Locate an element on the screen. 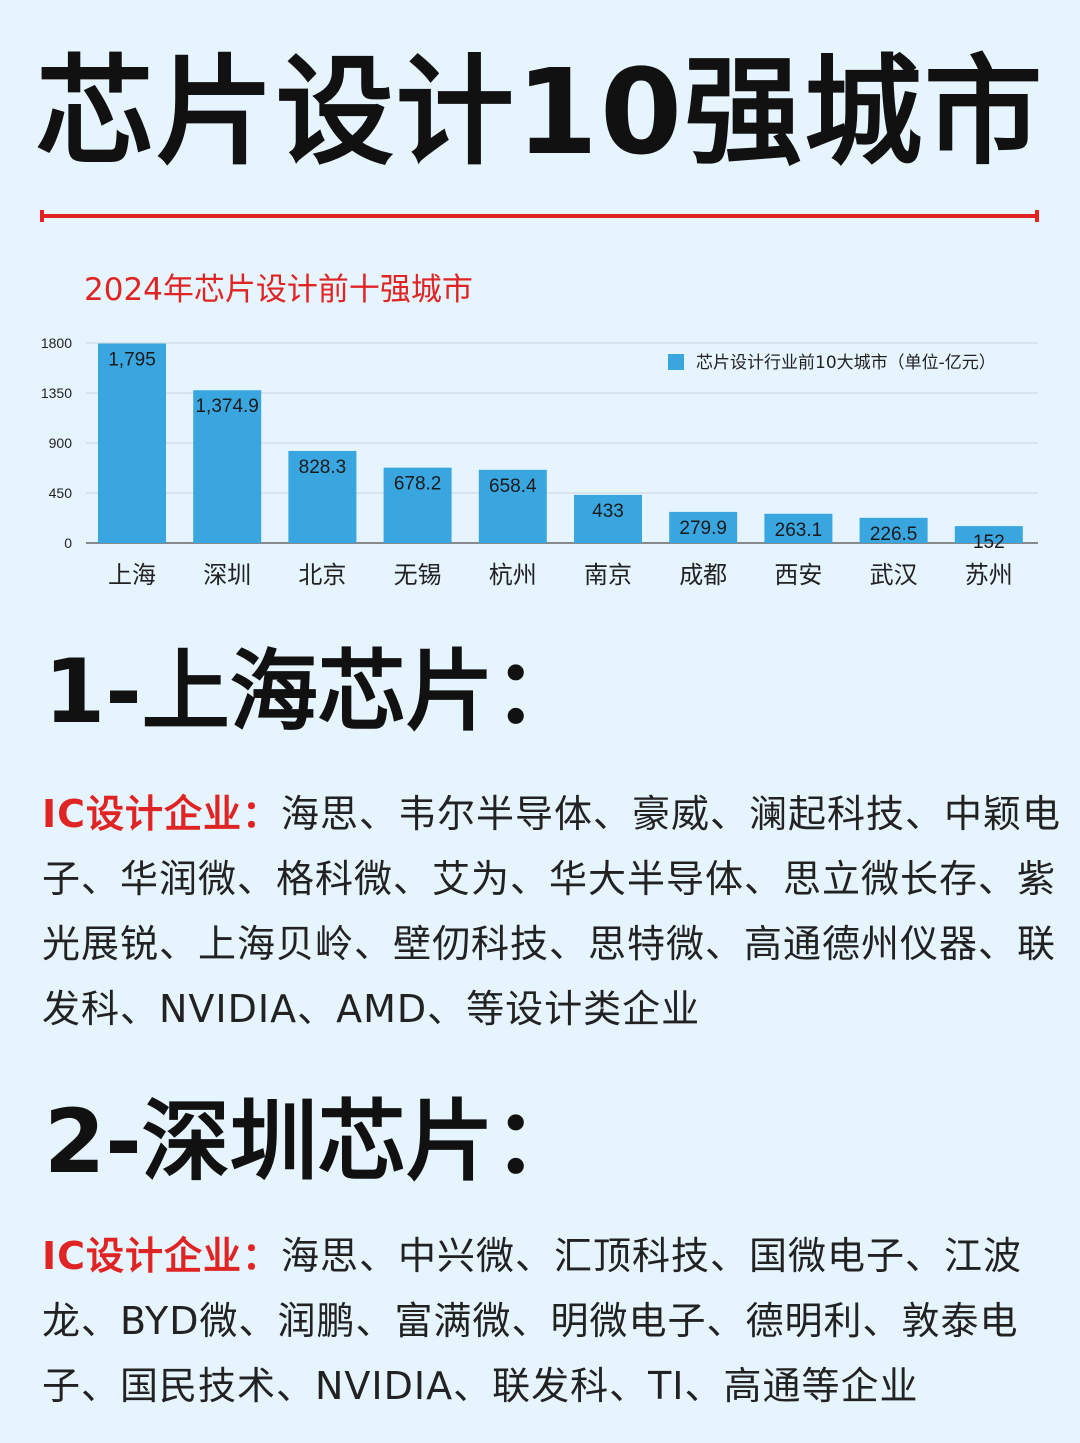 Image resolution: width=1080 pixels, height=1443 pixels. x-tick-label: 北京 is located at coordinates (322, 575).